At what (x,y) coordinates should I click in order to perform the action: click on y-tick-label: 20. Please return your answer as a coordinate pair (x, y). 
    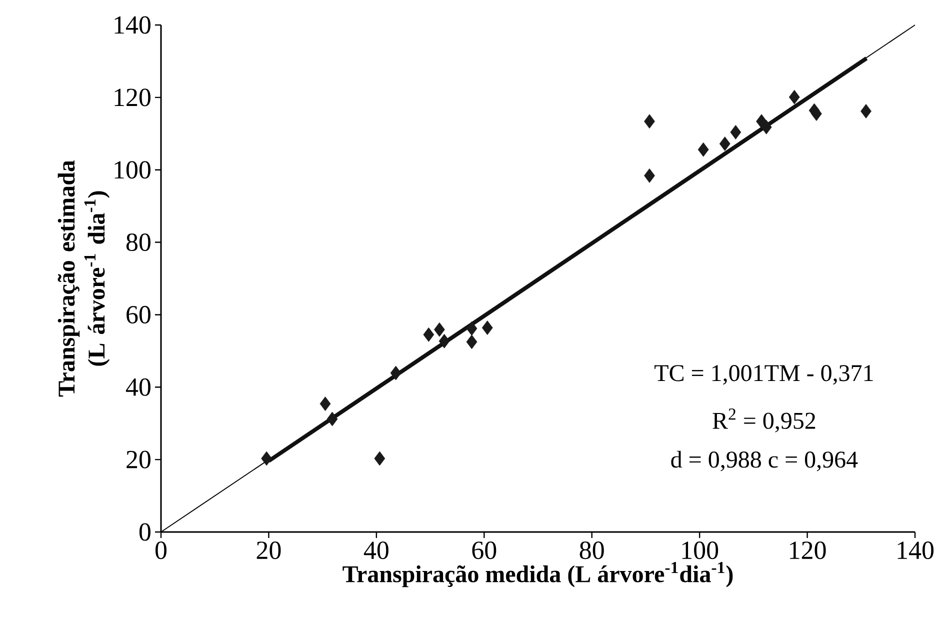
    Looking at the image, I should click on (138, 459).